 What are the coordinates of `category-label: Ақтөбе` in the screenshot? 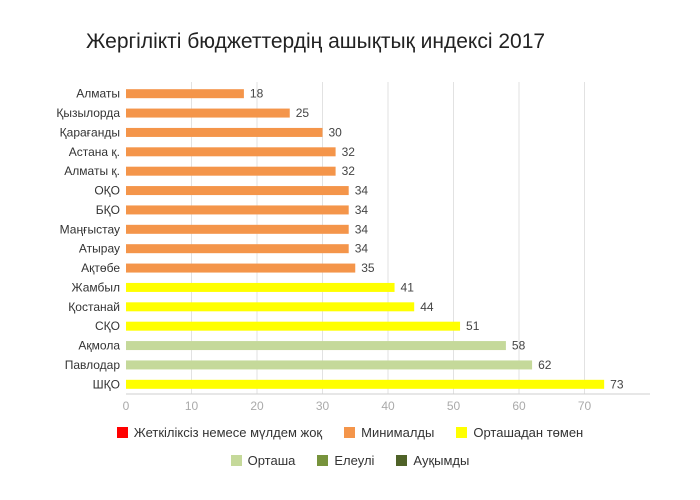 It's located at (100, 268).